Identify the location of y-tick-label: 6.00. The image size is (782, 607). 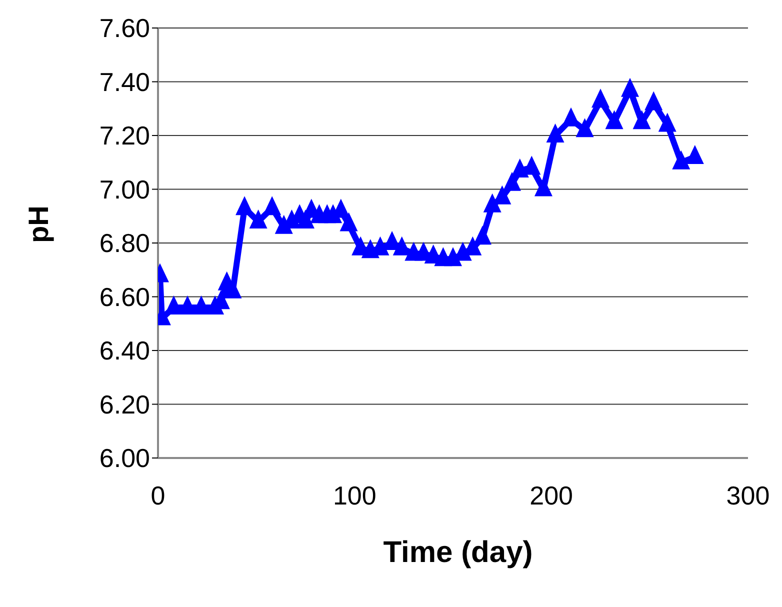
(124, 458).